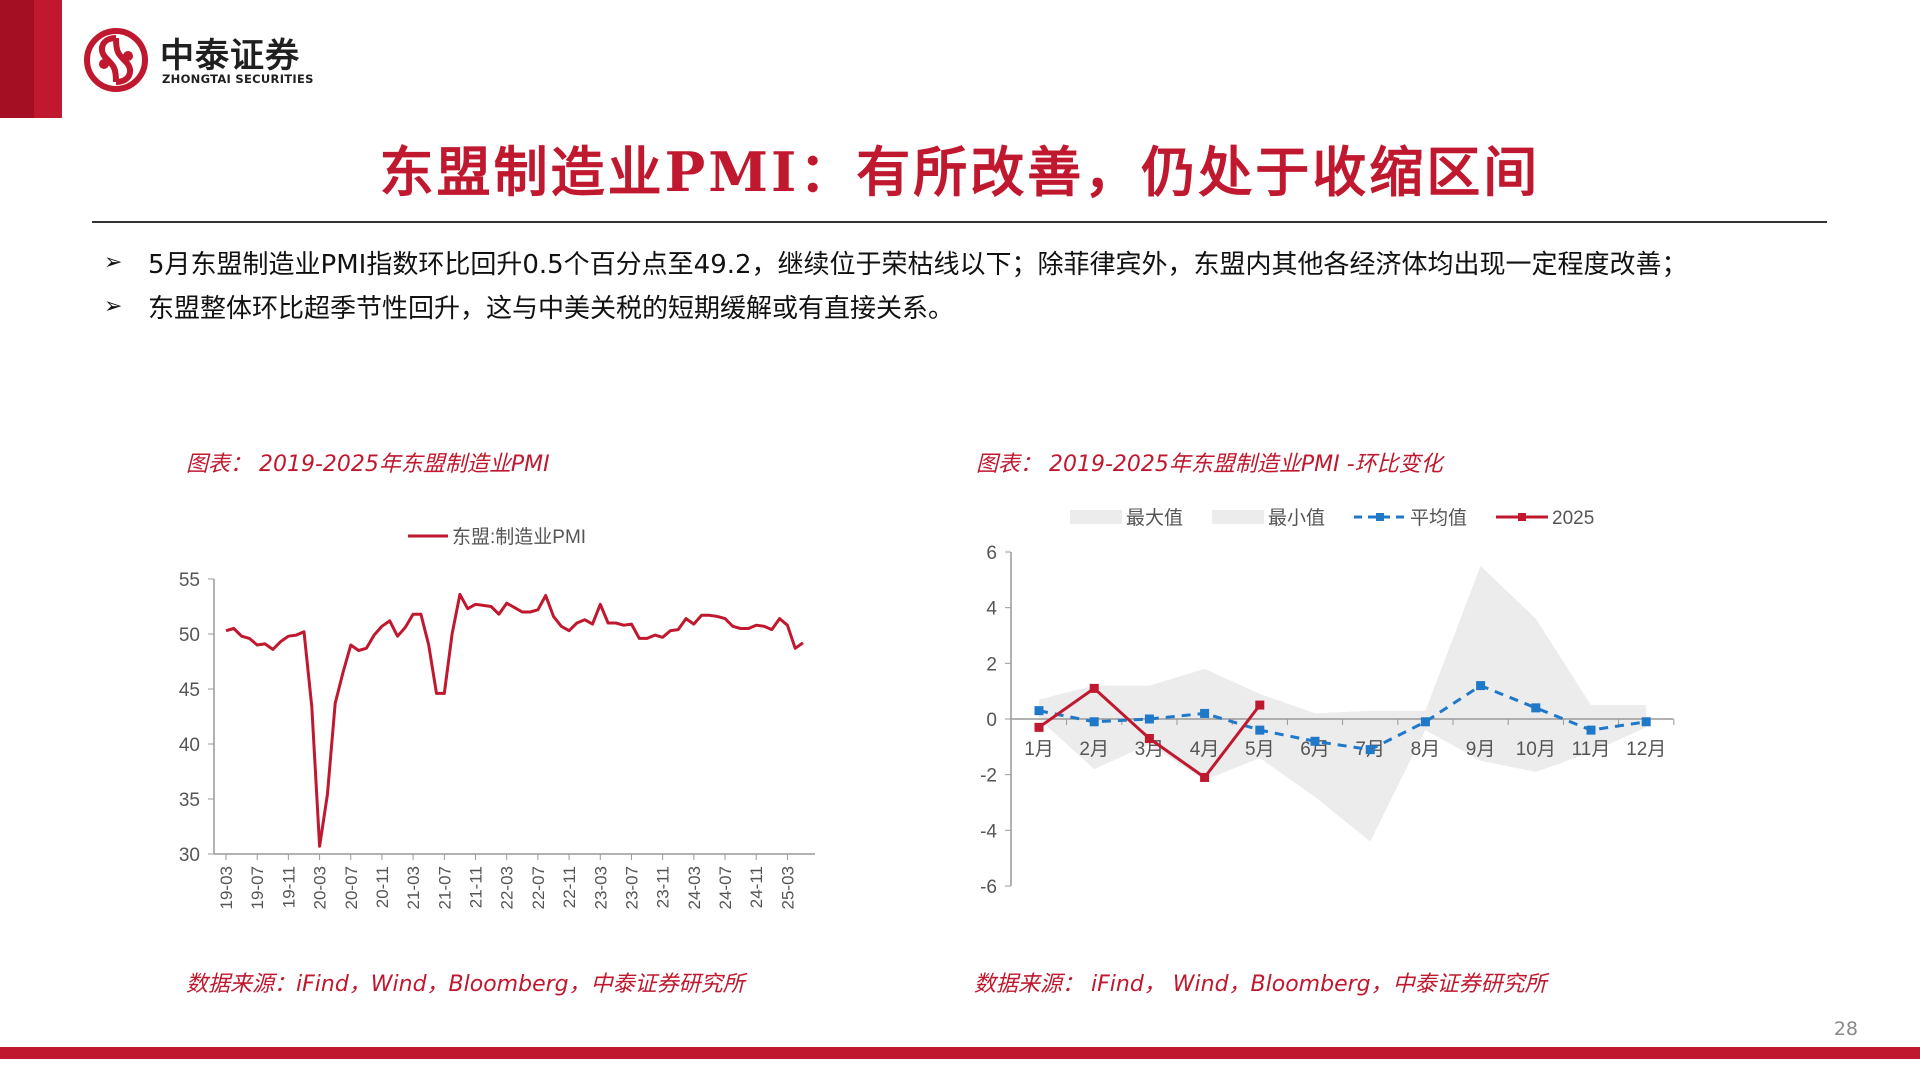 This screenshot has width=1920, height=1080. Describe the element at coordinates (600, 887) in the screenshot. I see `x-tick-label: 23-03` at that location.